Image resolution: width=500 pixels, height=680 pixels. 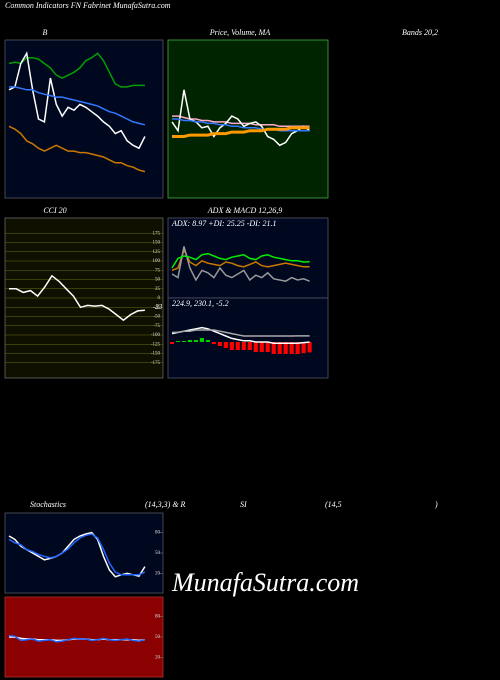 I want to click on panel-subtitle: ADX: 8.97 +DI: 25.25 -DI: 21.1, so click(x=224, y=223).